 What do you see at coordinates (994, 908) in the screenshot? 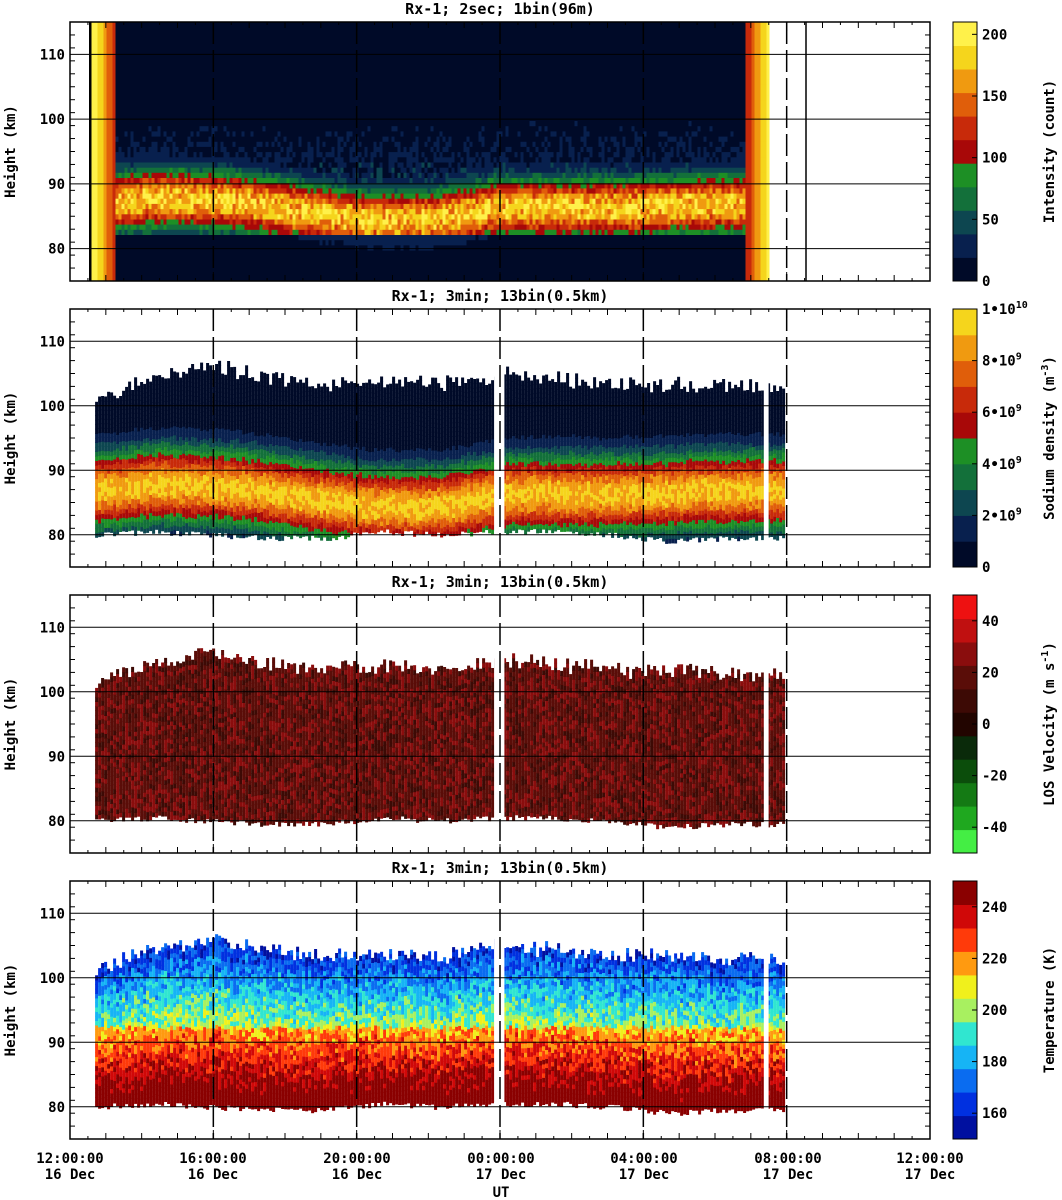
I see `colorbar-tick-label: 240` at bounding box center [994, 908].